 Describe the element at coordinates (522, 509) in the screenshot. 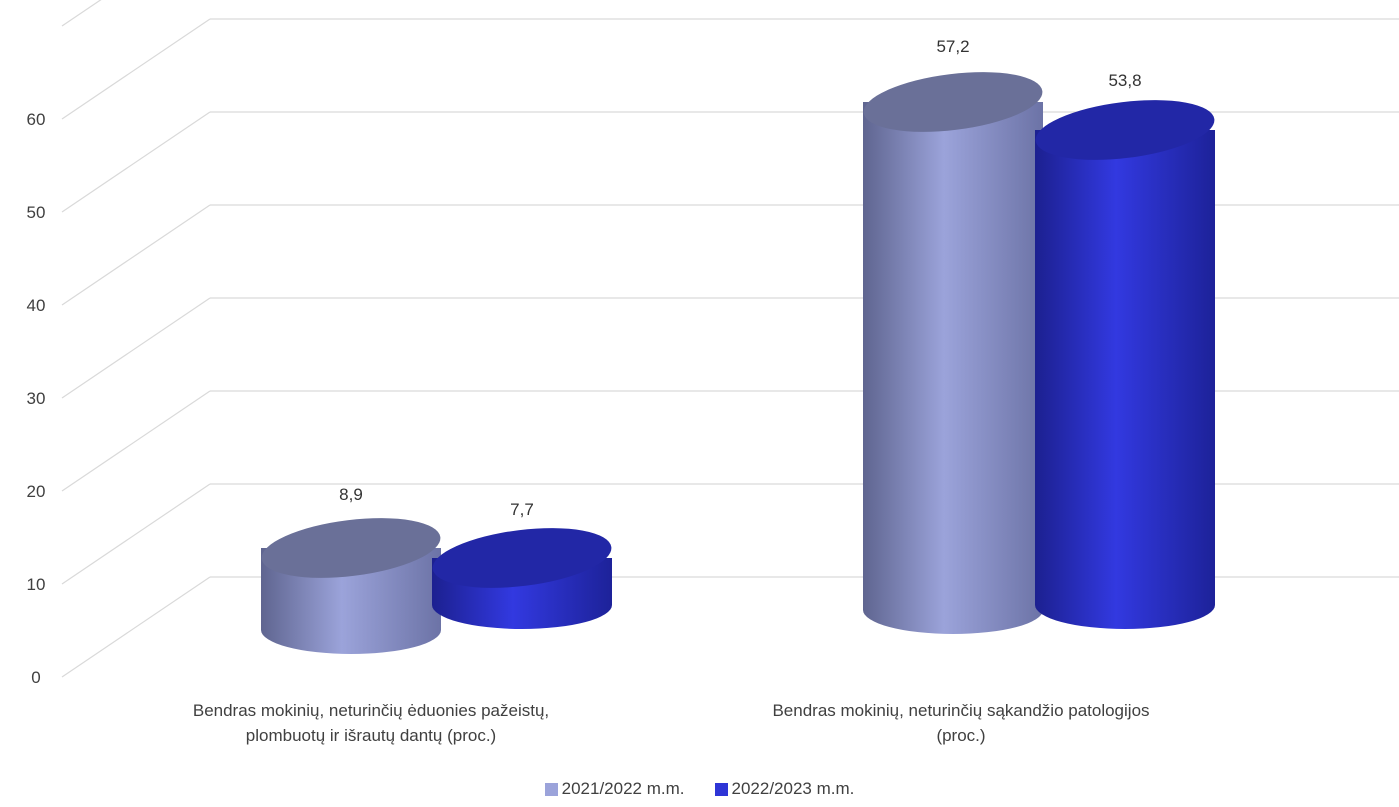

I see `data-label: 7,7` at that location.